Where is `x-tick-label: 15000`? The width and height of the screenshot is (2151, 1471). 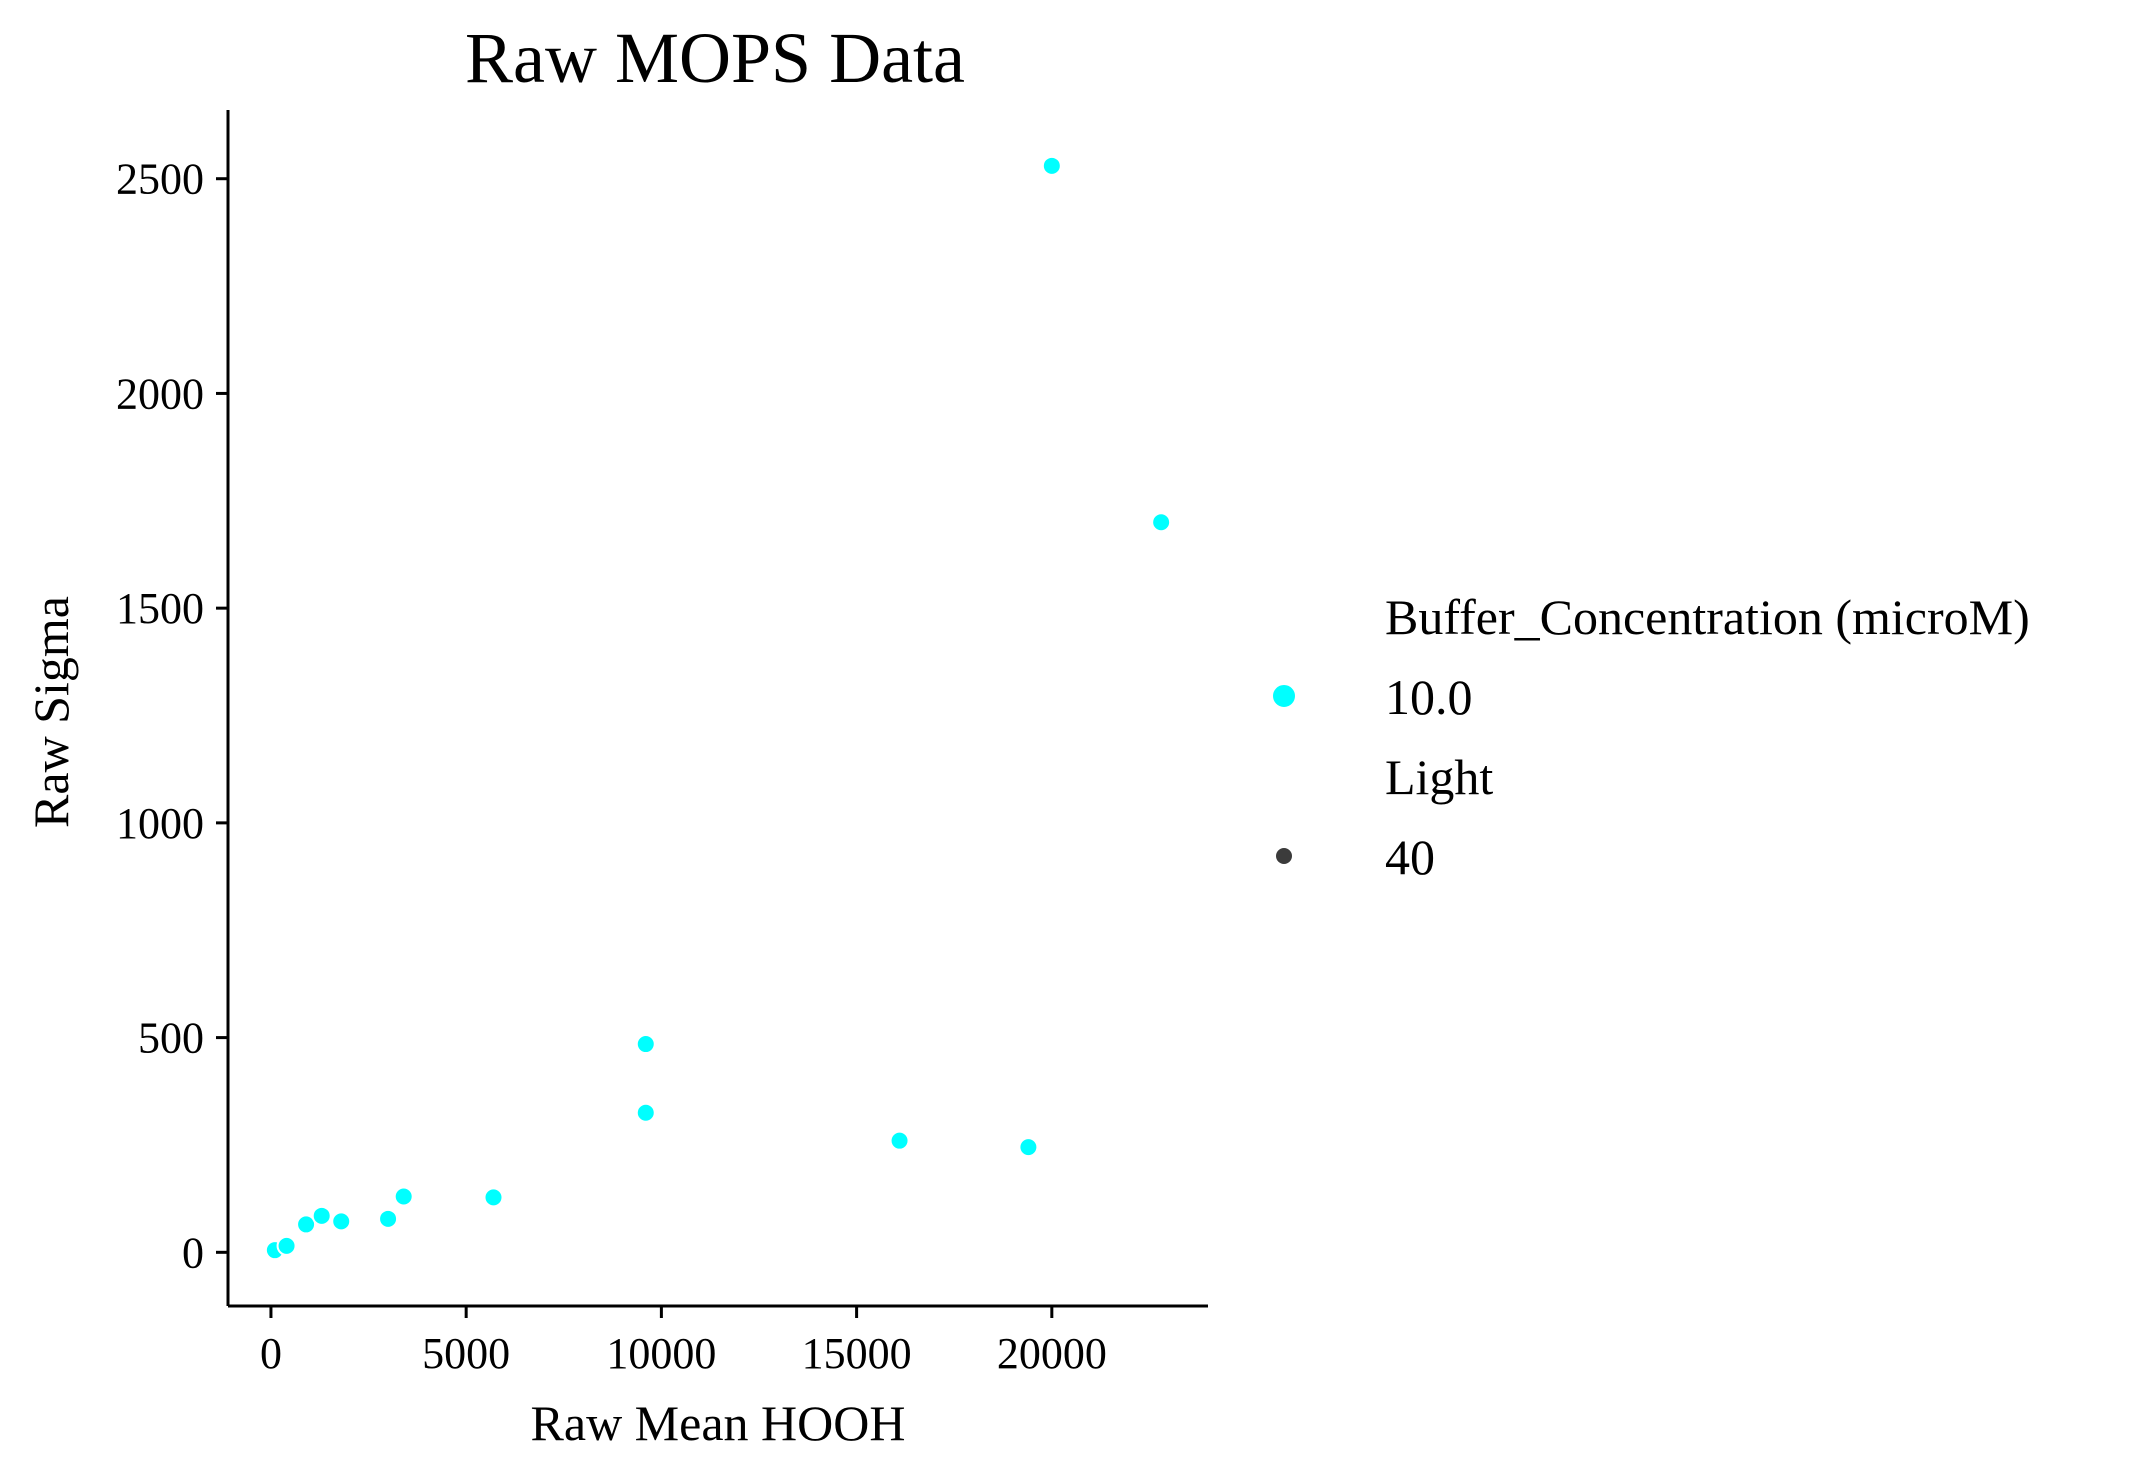 x-tick-label: 15000 is located at coordinates (857, 1353).